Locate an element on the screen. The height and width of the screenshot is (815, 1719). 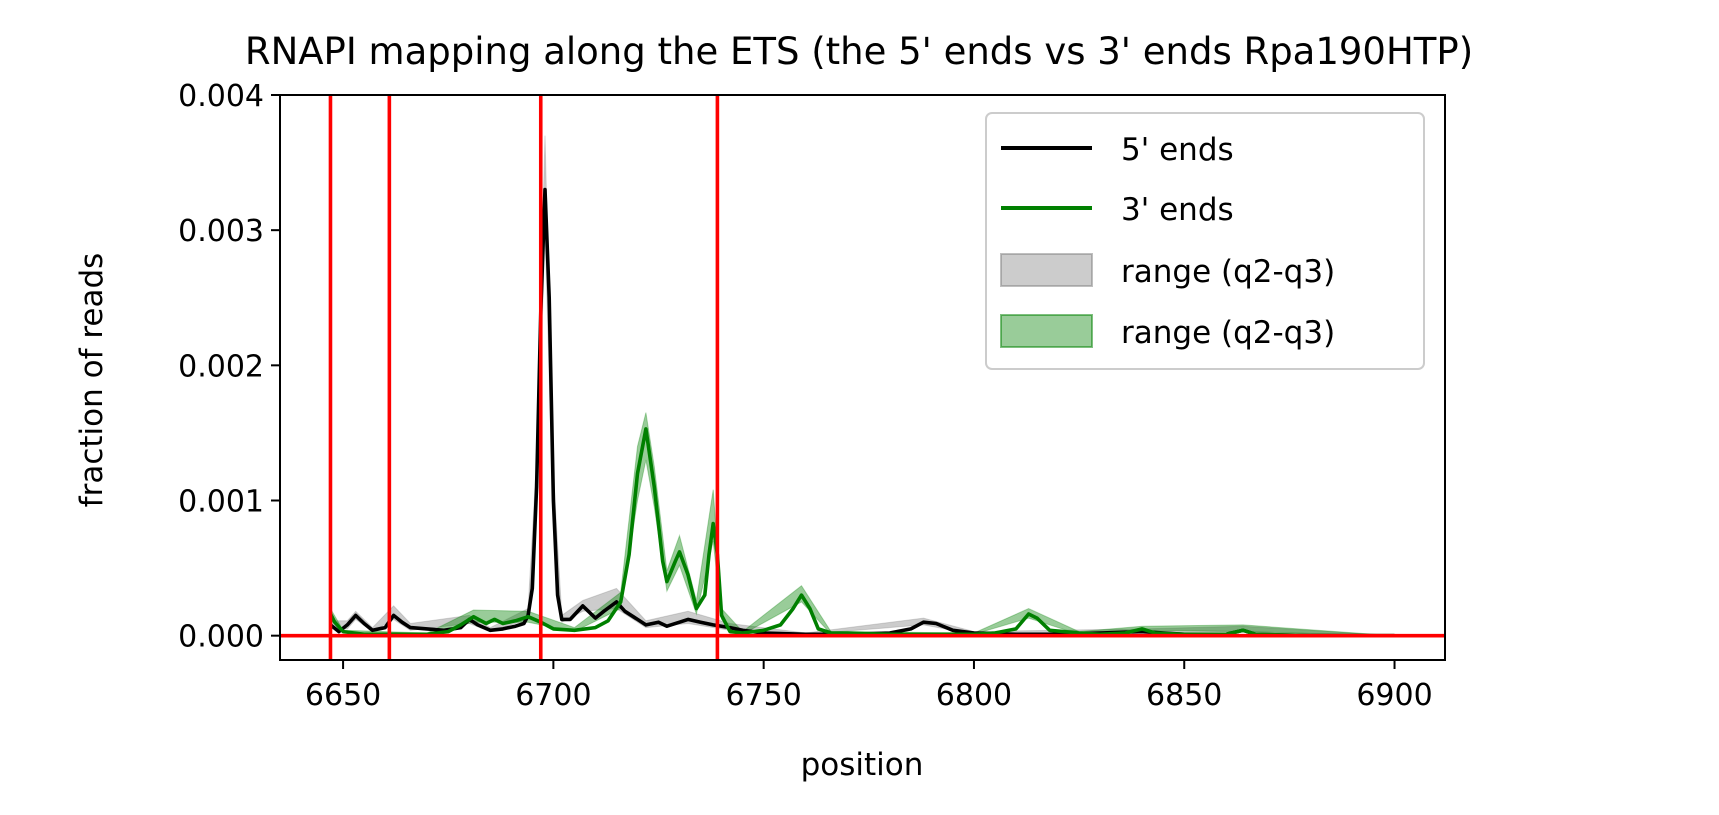
x-axis-ticks: 6650 6700 6750 6800 6850 6900 is located at coordinates (869, 686).